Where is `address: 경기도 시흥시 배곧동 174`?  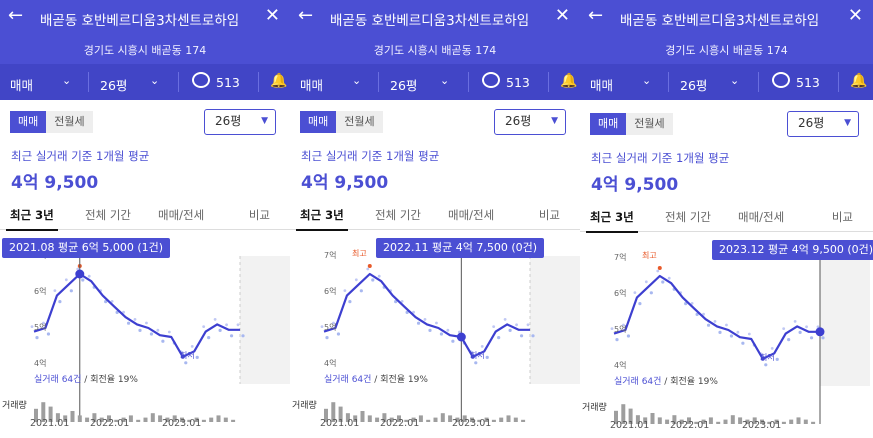 address: 경기도 시흥시 배곧동 174 is located at coordinates (435, 50).